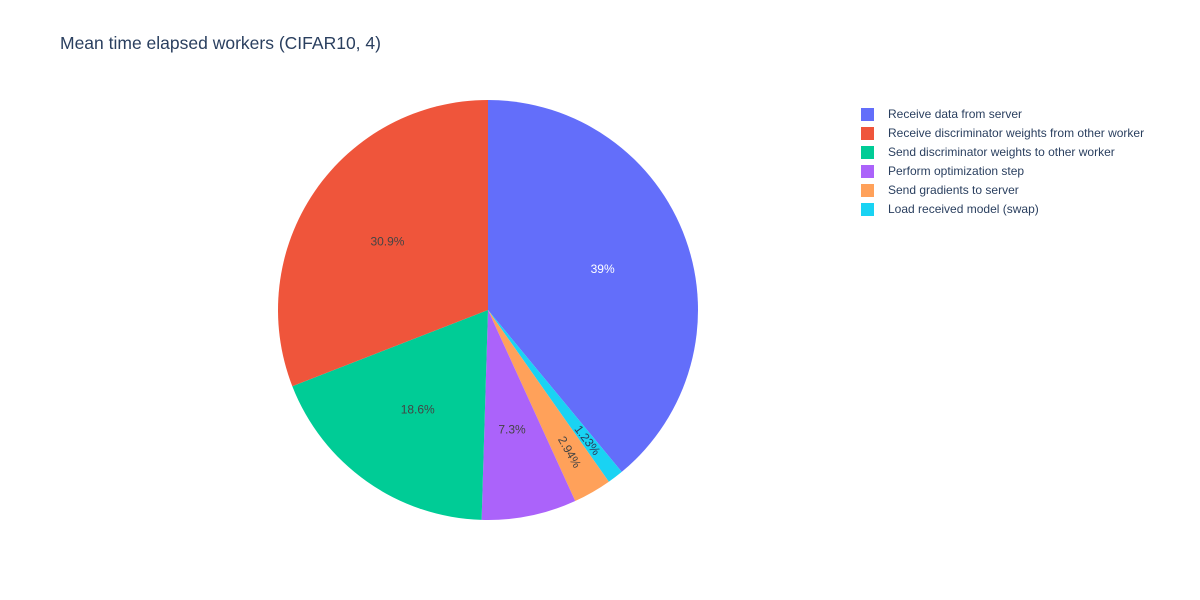 The width and height of the screenshot is (1200, 600). I want to click on legend-label: Send gradients to server, so click(953, 190).